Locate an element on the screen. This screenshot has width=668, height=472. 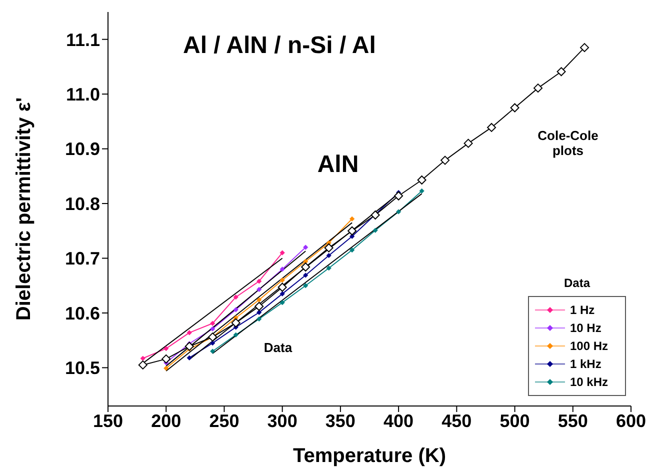
x-tick-label: 150 is located at coordinates (108, 420).